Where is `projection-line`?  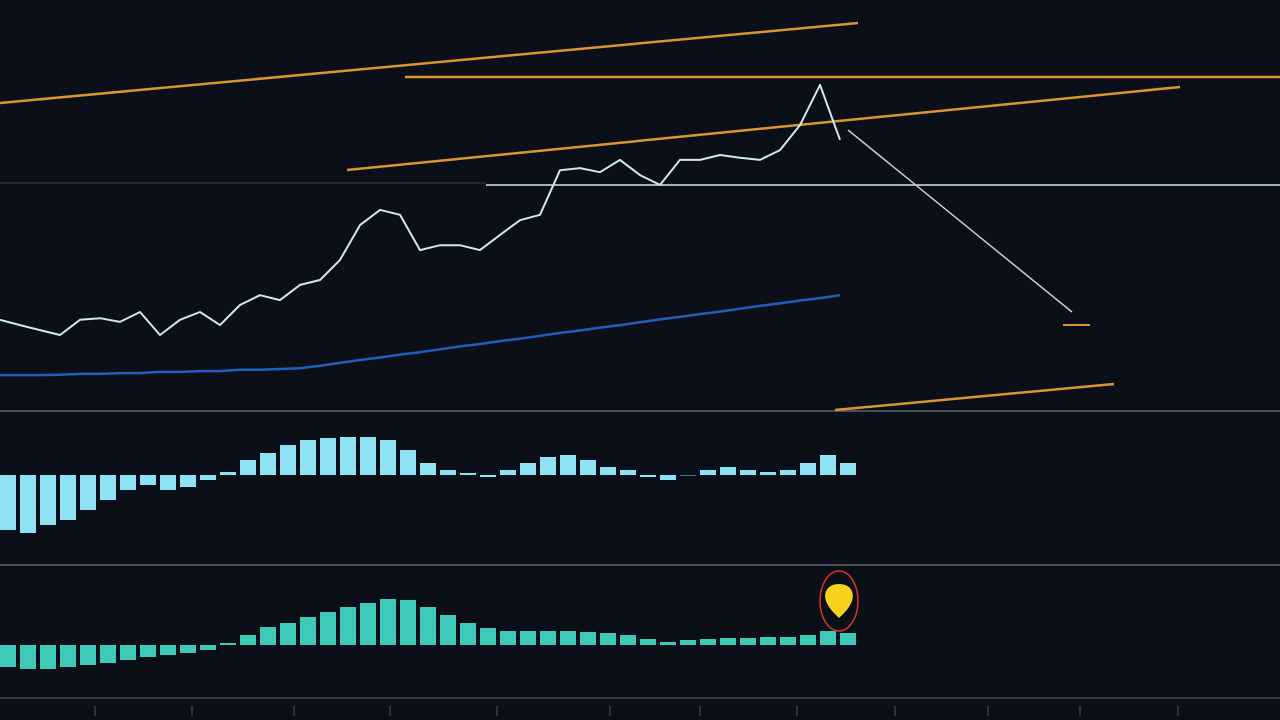
projection-line is located at coordinates (960, 221).